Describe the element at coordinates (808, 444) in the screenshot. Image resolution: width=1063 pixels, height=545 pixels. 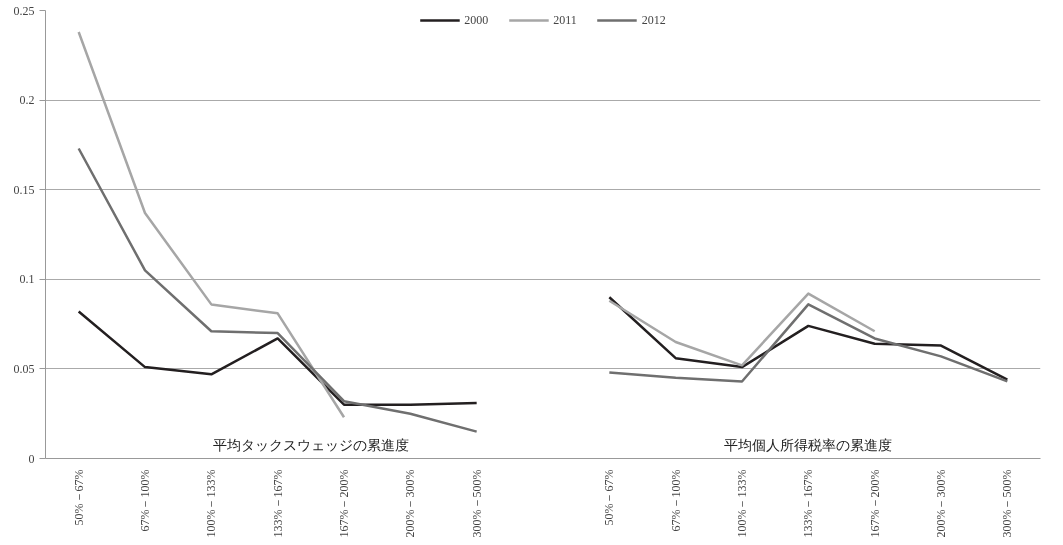
I see `annotation: 平均個人所得税率の累進度` at that location.